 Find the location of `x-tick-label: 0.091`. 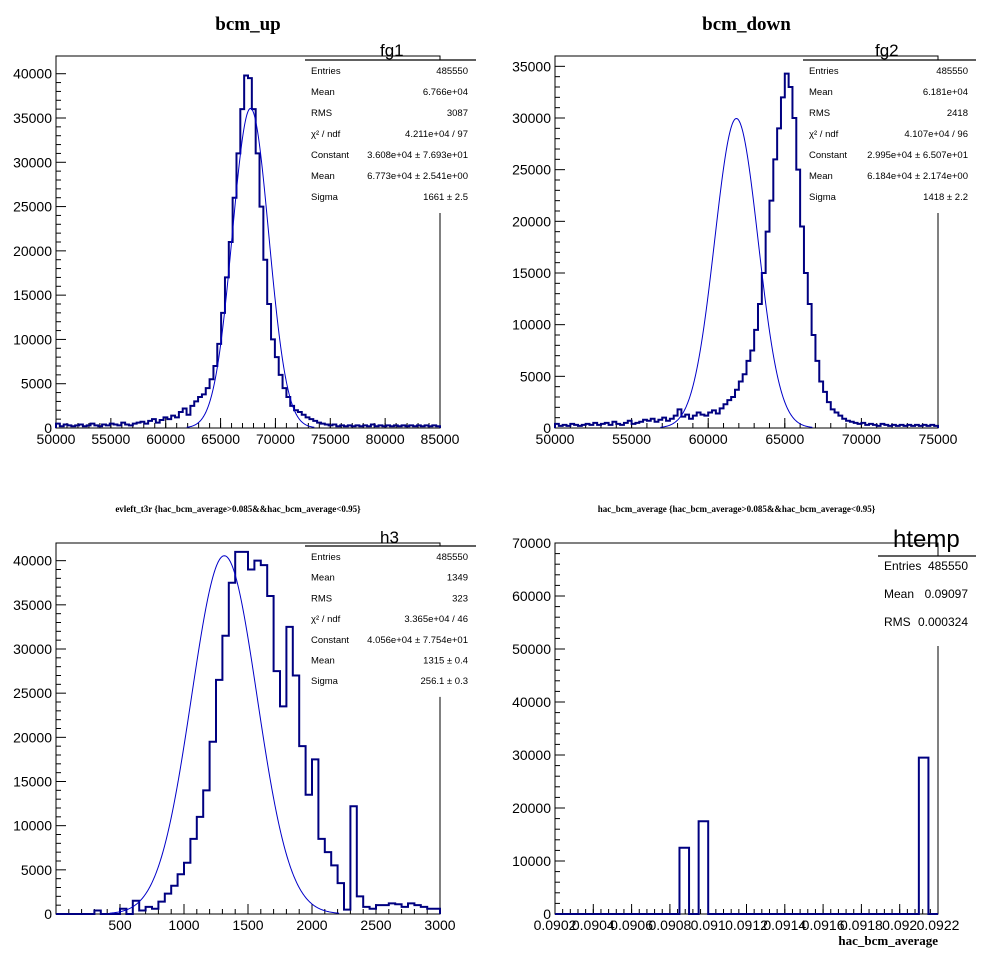

x-tick-label: 0.091 is located at coordinates (708, 925).